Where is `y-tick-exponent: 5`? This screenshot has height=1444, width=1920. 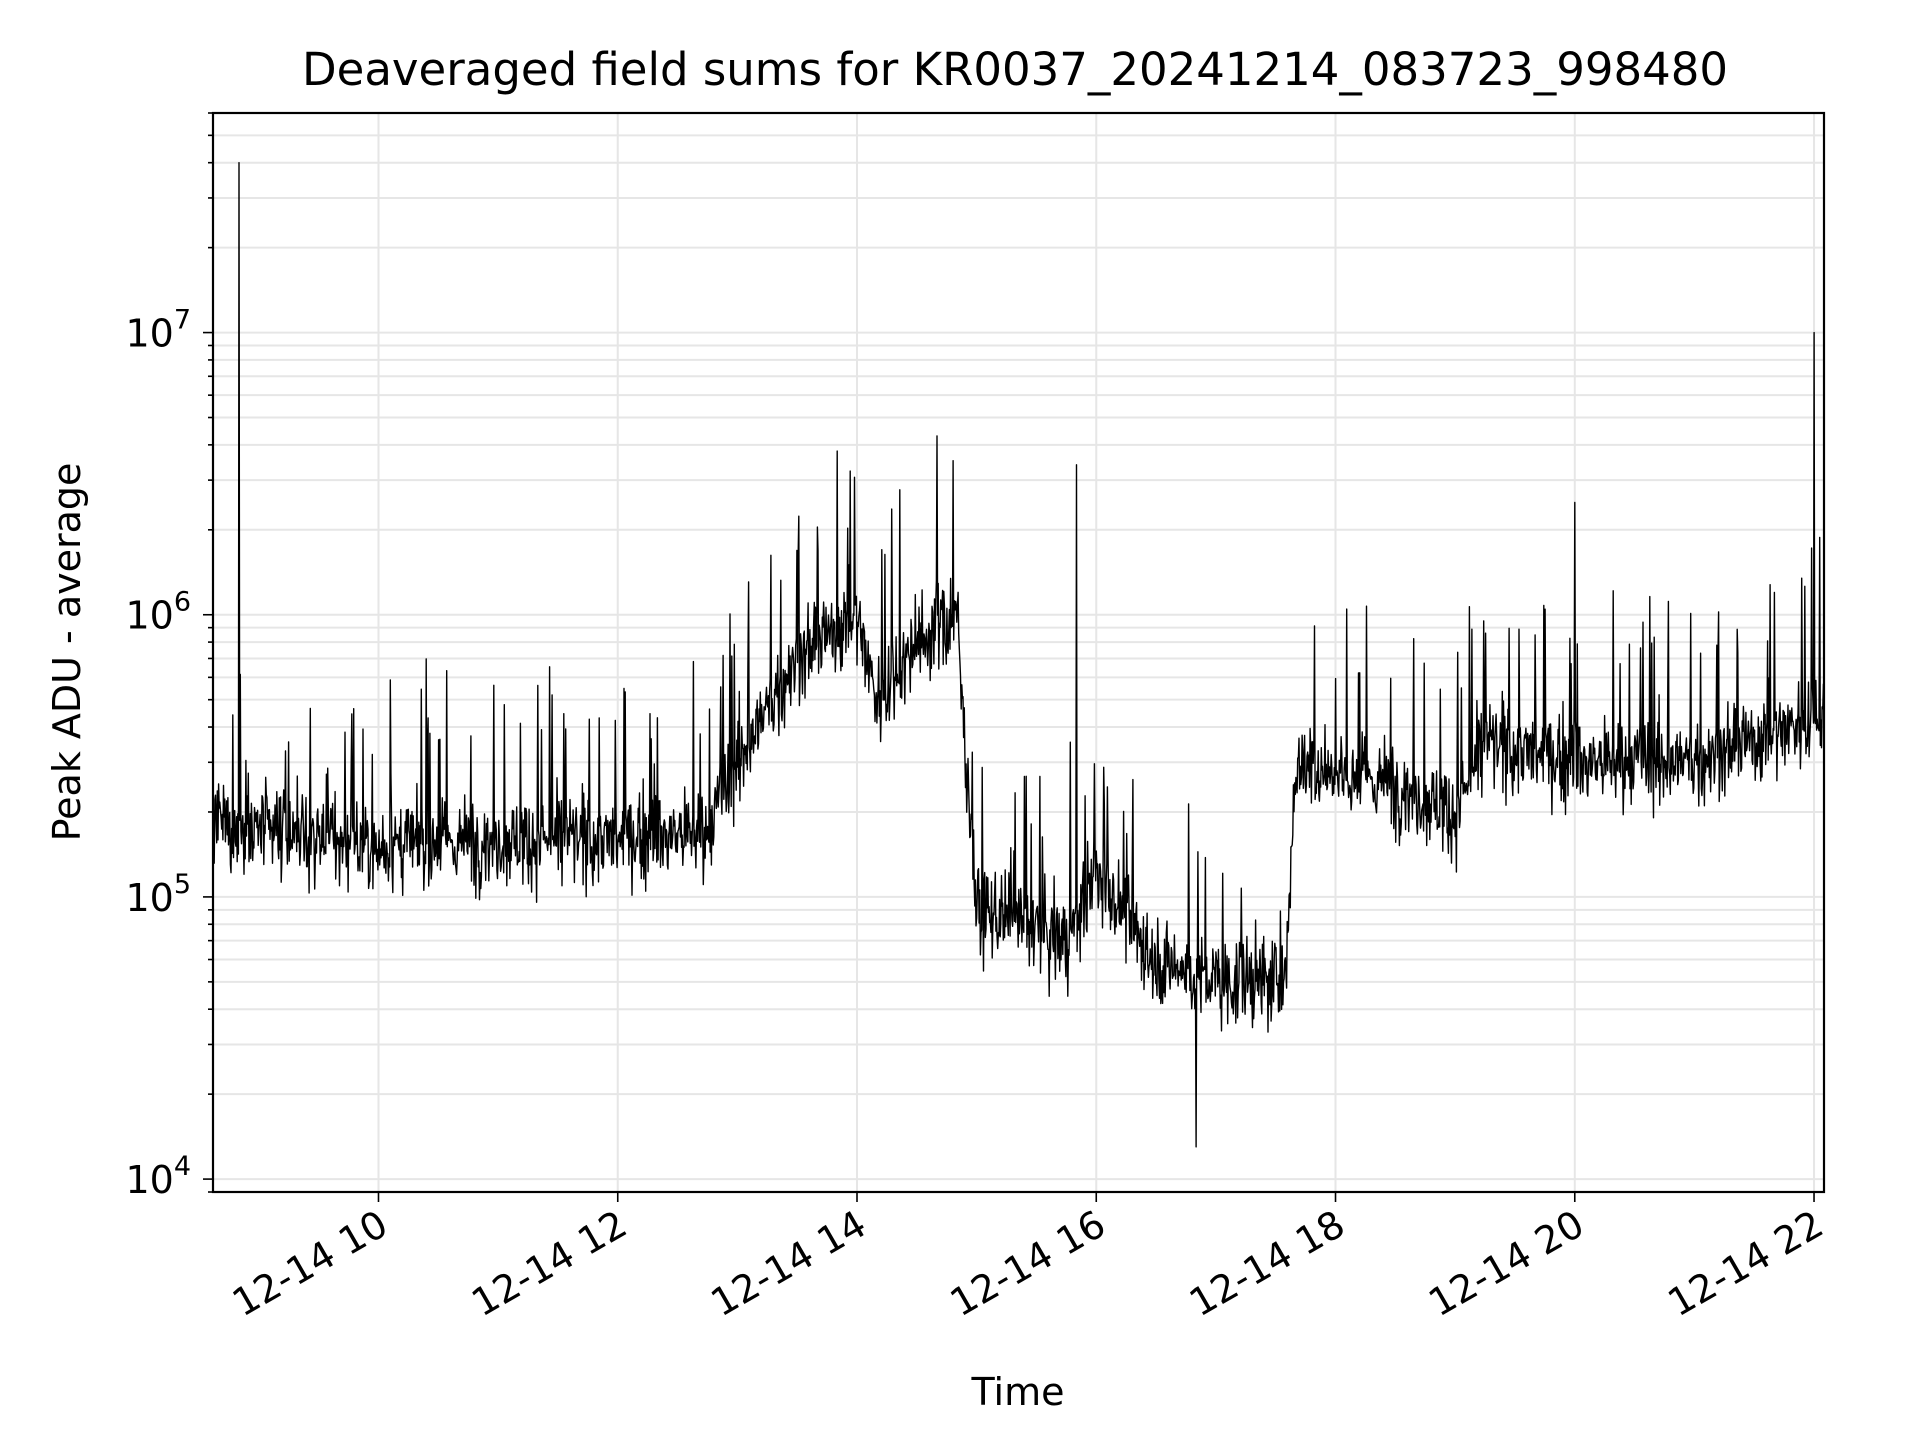
y-tick-exponent: 5 is located at coordinates (182, 884).